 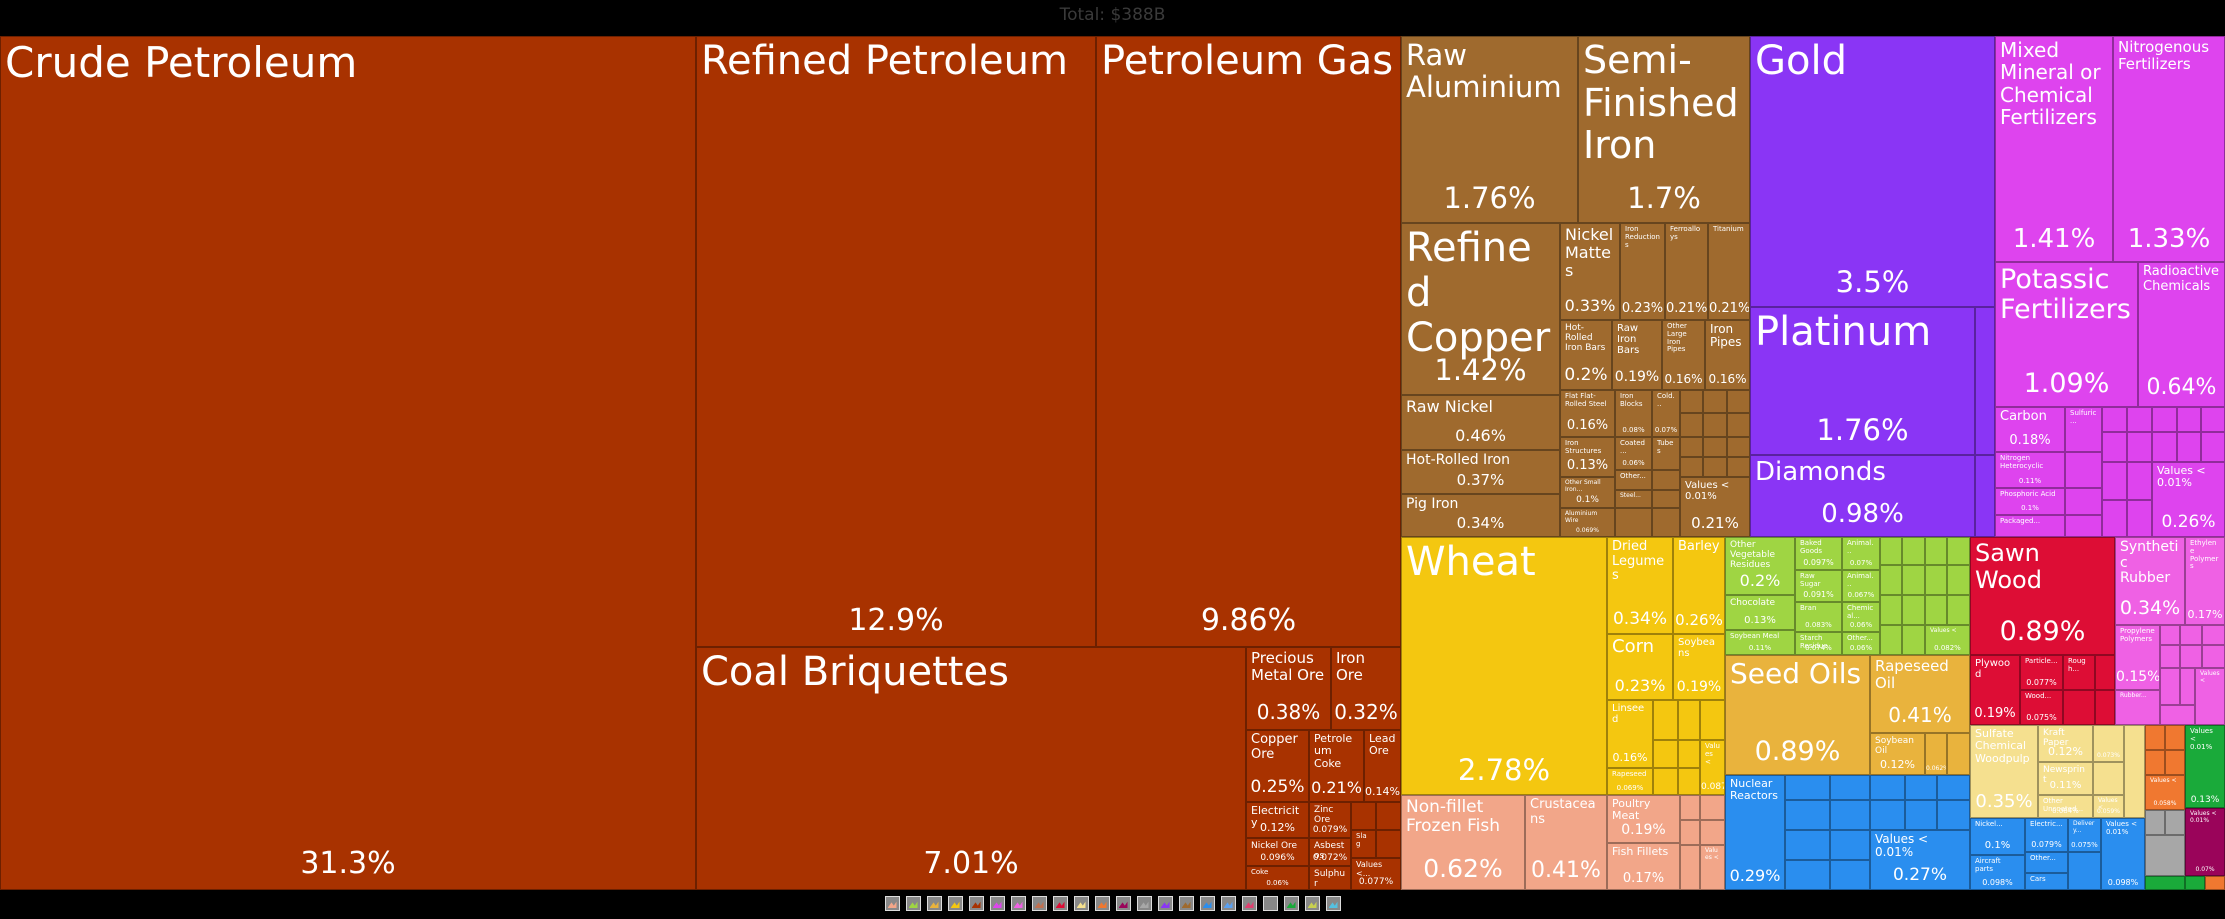 What do you see at coordinates (1382, 766) in the screenshot?
I see `treemap-tile: Lead Ore 0.14%` at bounding box center [1382, 766].